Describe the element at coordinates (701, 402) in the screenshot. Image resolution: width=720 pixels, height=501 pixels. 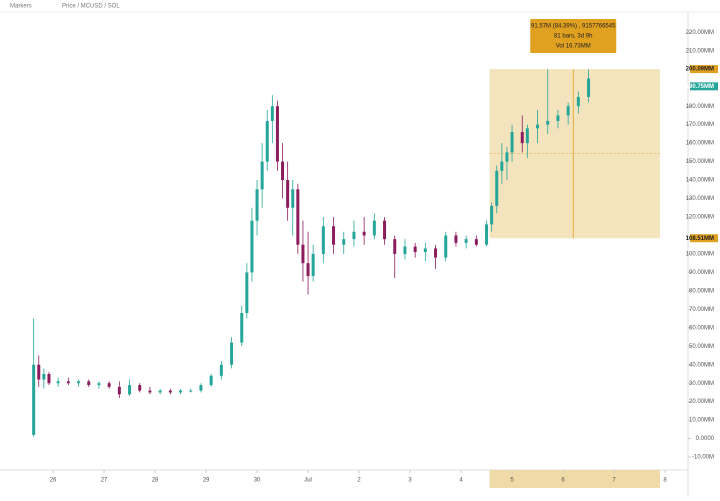
I see `y-tick-label: 20.00MM` at that location.